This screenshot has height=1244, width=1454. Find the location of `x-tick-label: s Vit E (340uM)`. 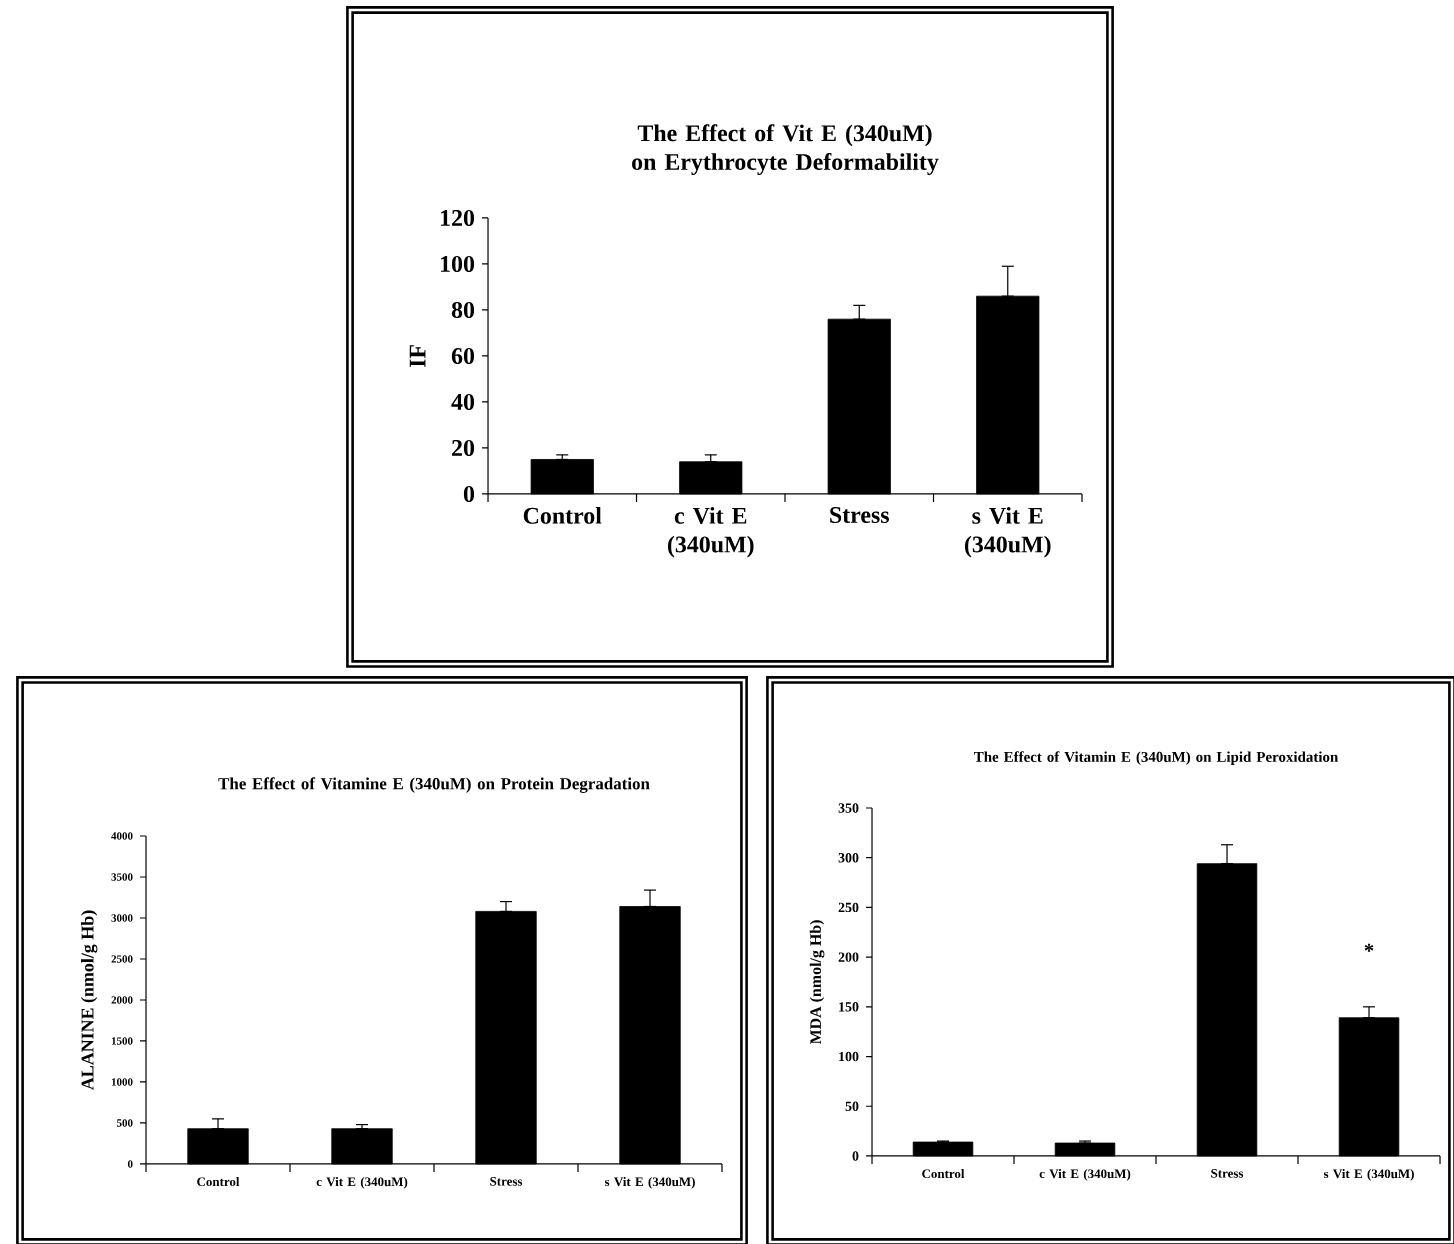

x-tick-label: s Vit E (340uM) is located at coordinates (1007, 532).